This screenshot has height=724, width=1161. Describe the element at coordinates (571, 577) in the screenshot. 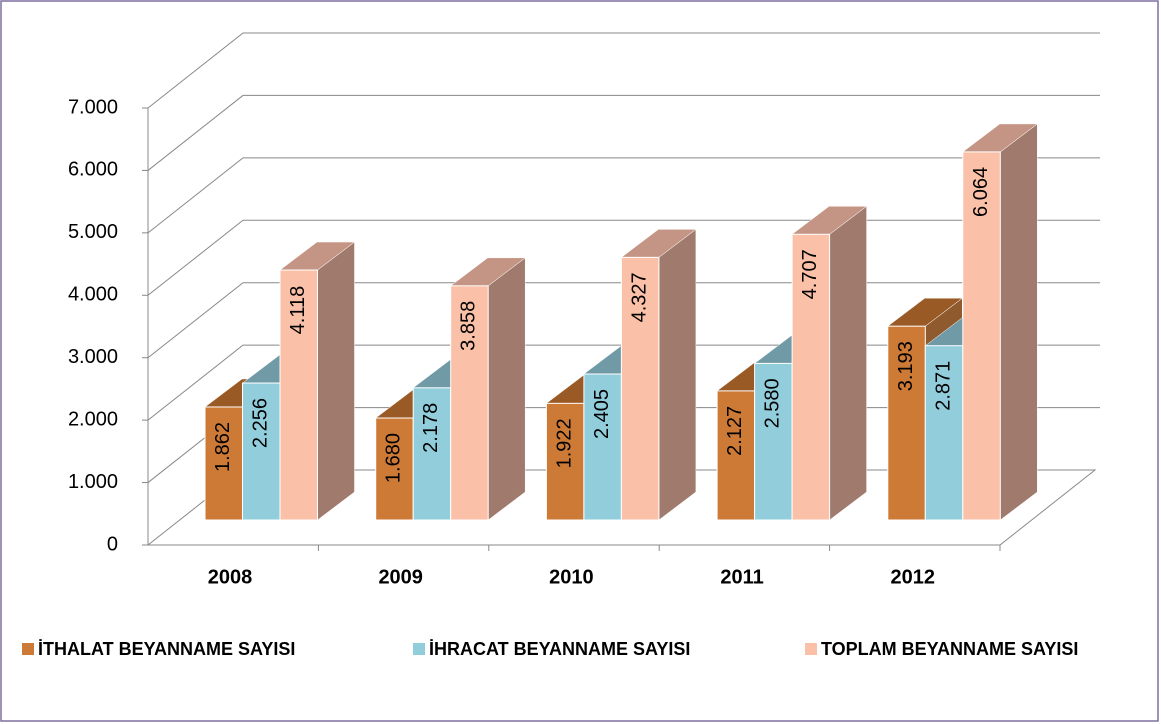

I see `x-tick-label: 2010` at that location.